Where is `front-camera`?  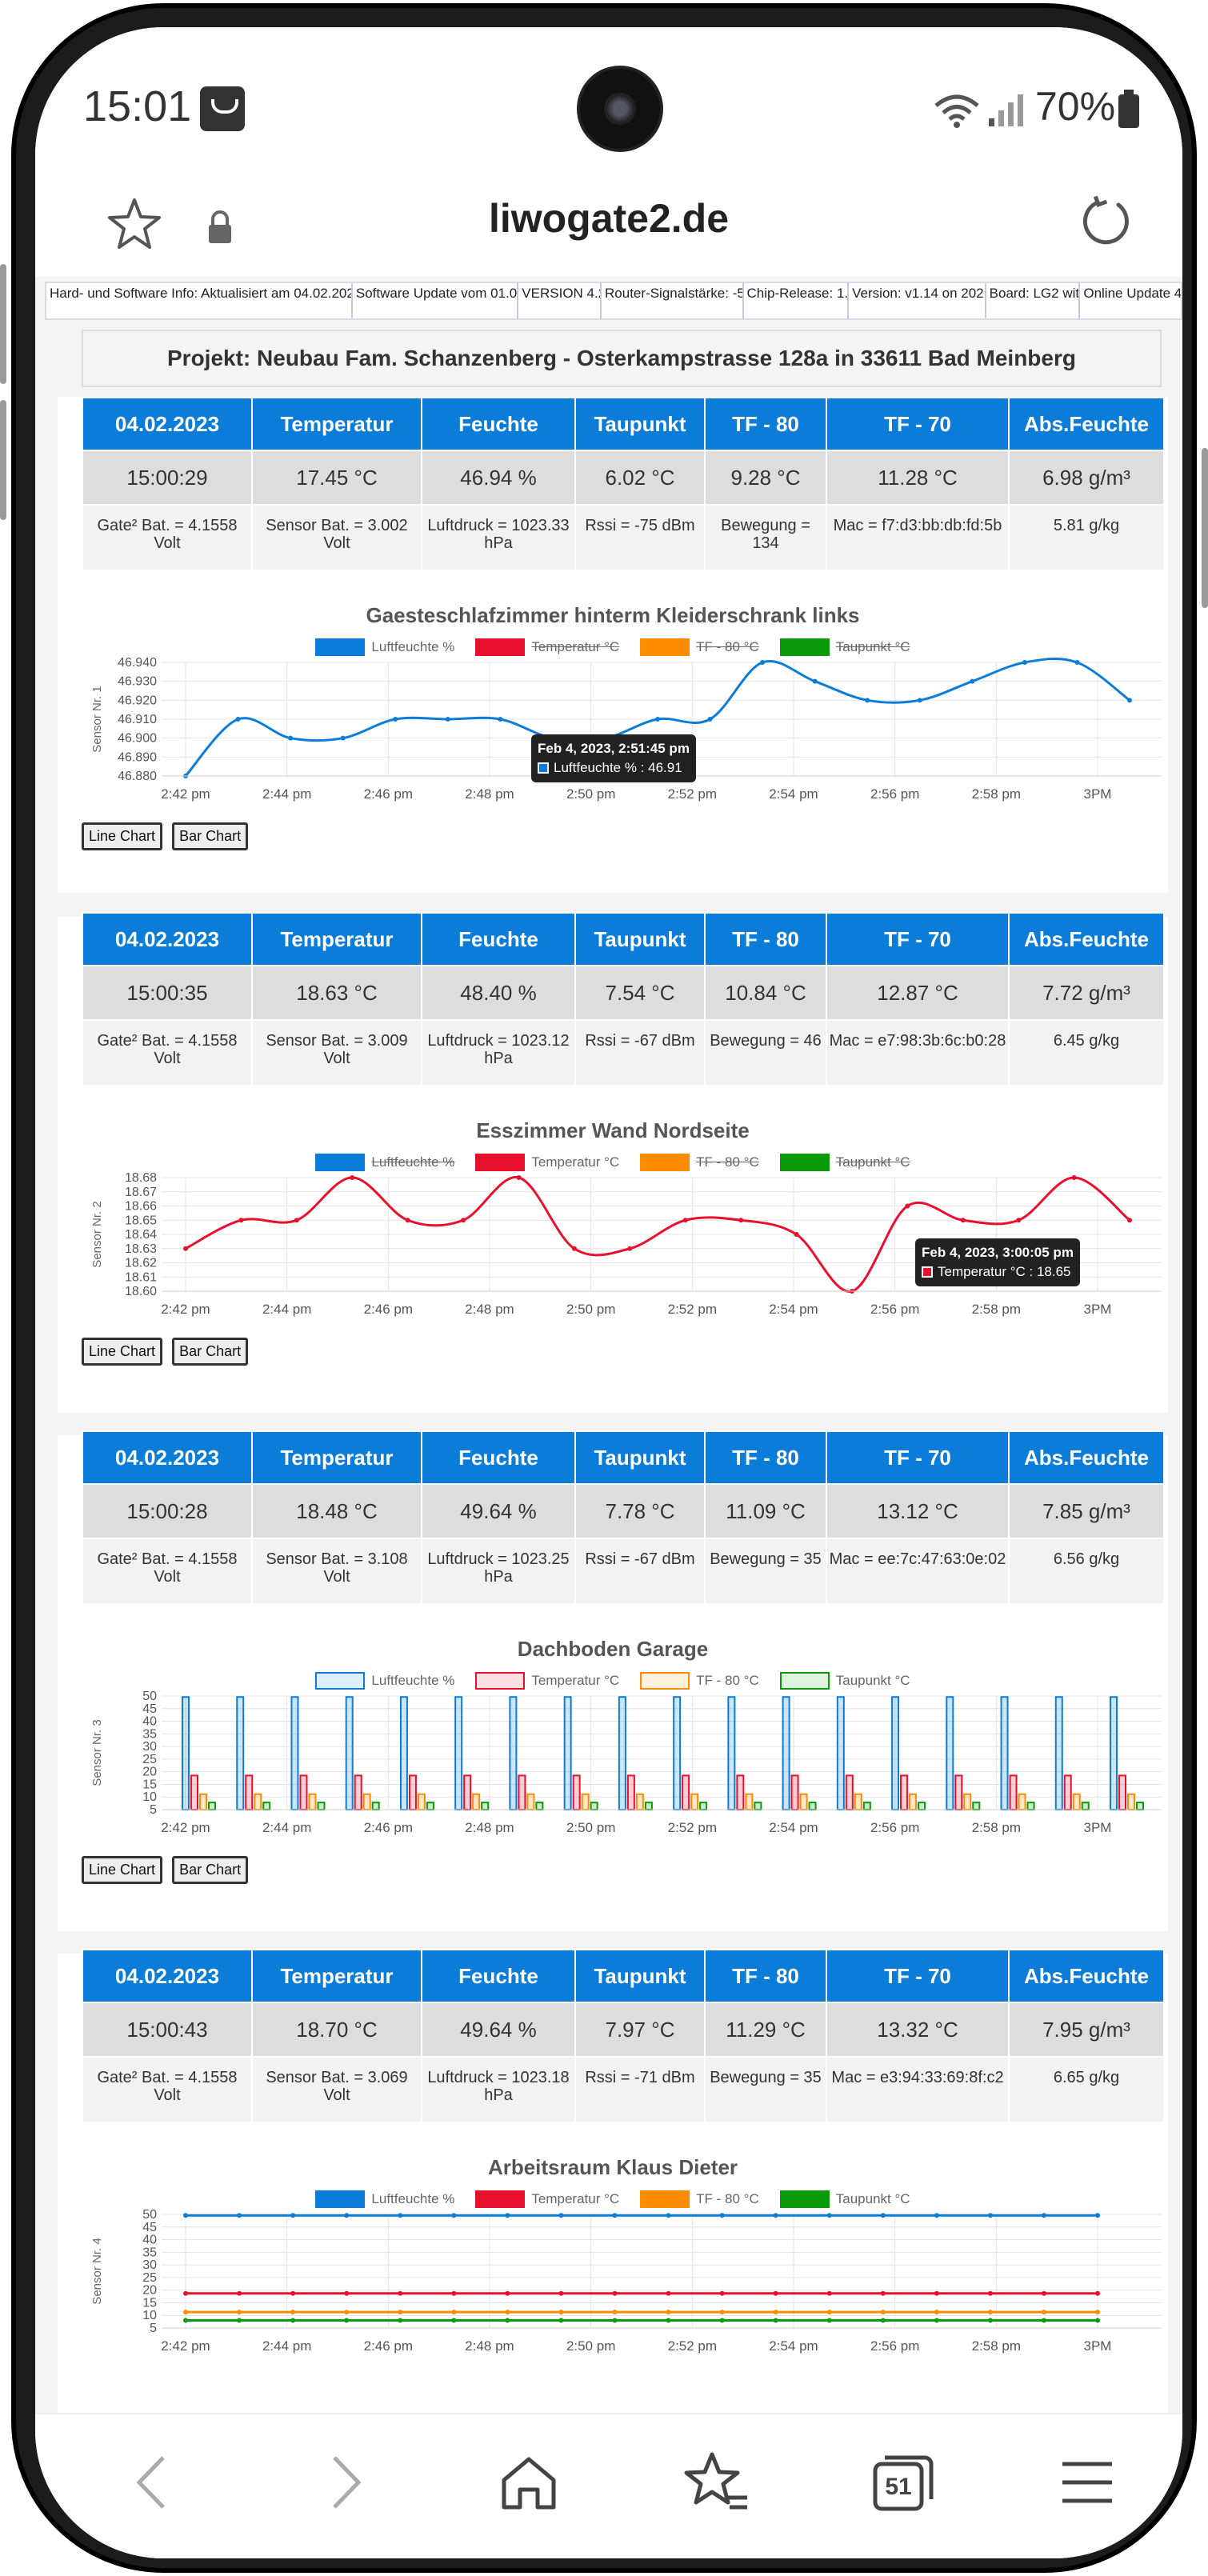 front-camera is located at coordinates (620, 109).